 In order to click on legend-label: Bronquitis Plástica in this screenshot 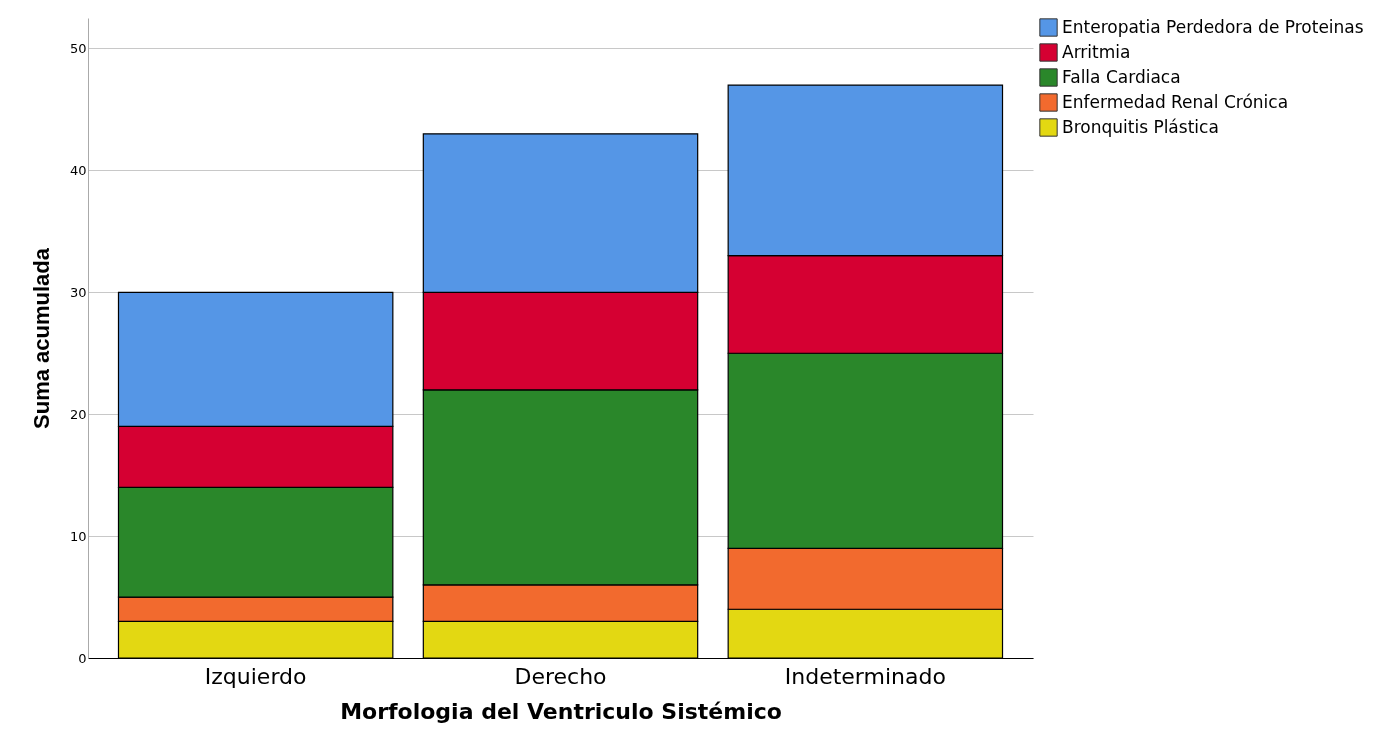, I will do `click(1140, 126)`.